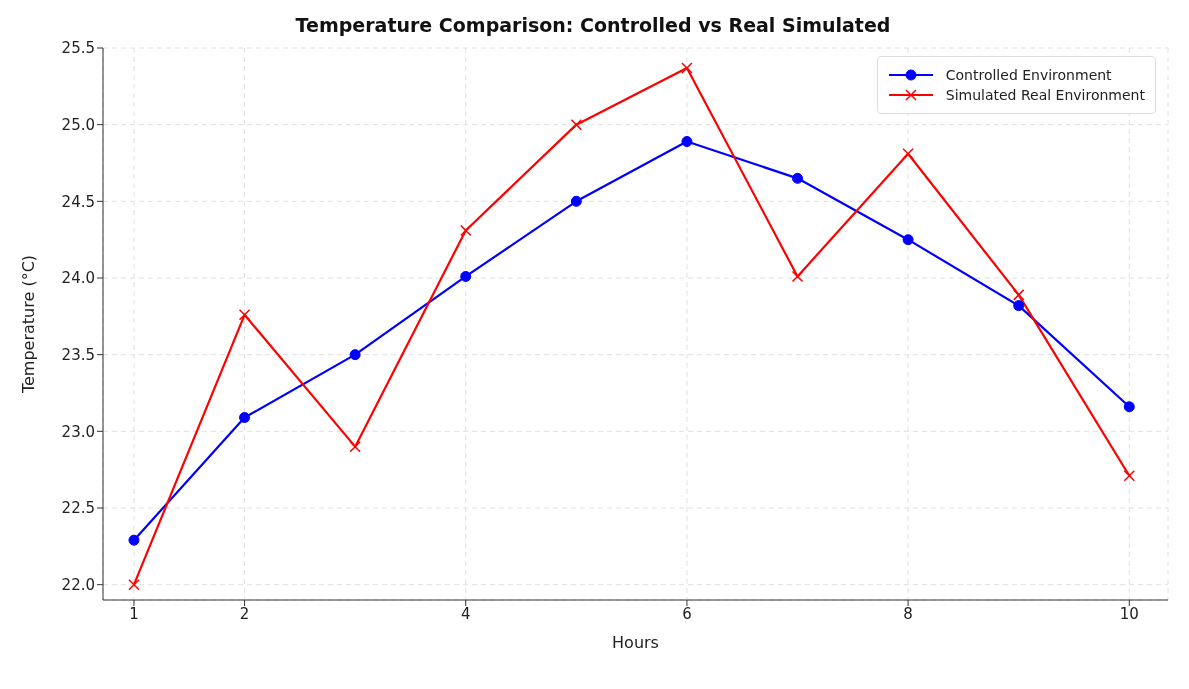 Image resolution: width=1189 pixels, height=689 pixels. I want to click on x-tick-label: 4, so click(465, 613).